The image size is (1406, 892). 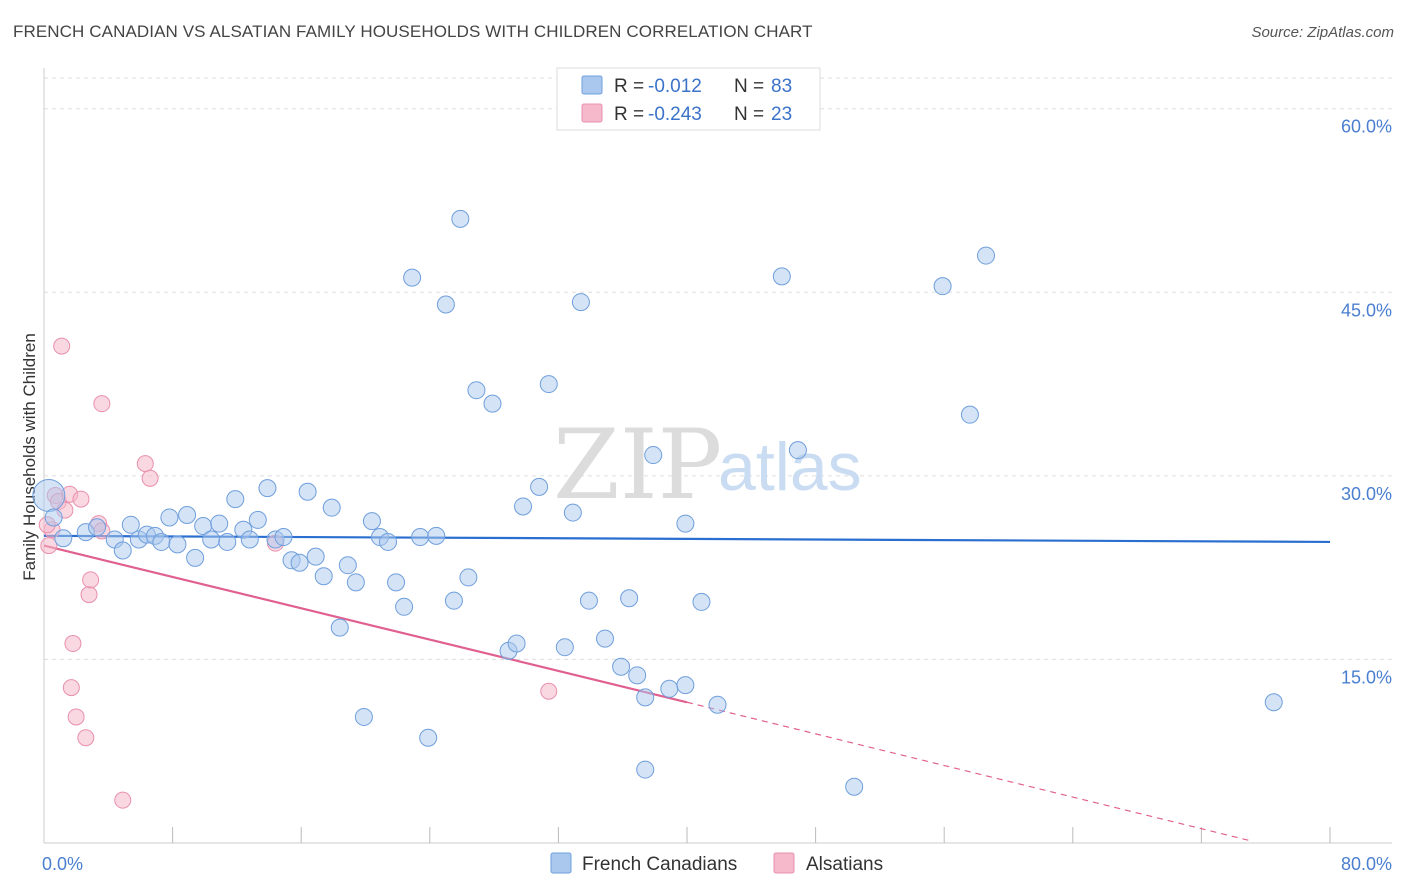 What do you see at coordinates (561, 863) in the screenshot?
I see `series-legend-swatch-blue` at bounding box center [561, 863].